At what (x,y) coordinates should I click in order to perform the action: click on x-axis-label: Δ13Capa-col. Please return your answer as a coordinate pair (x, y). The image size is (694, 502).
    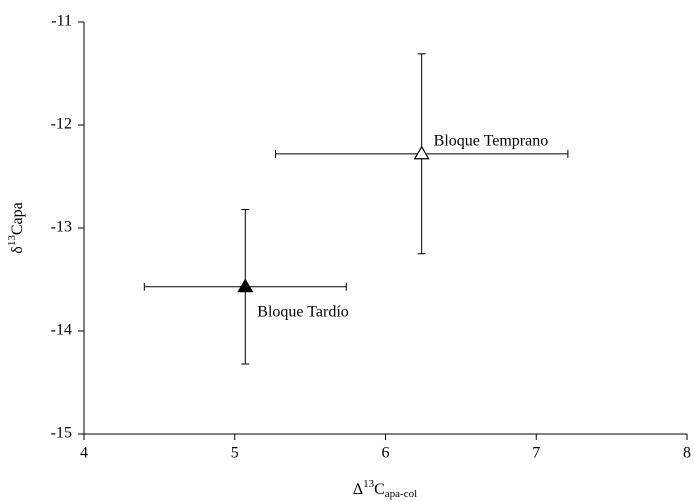
    Looking at the image, I should click on (385, 489).